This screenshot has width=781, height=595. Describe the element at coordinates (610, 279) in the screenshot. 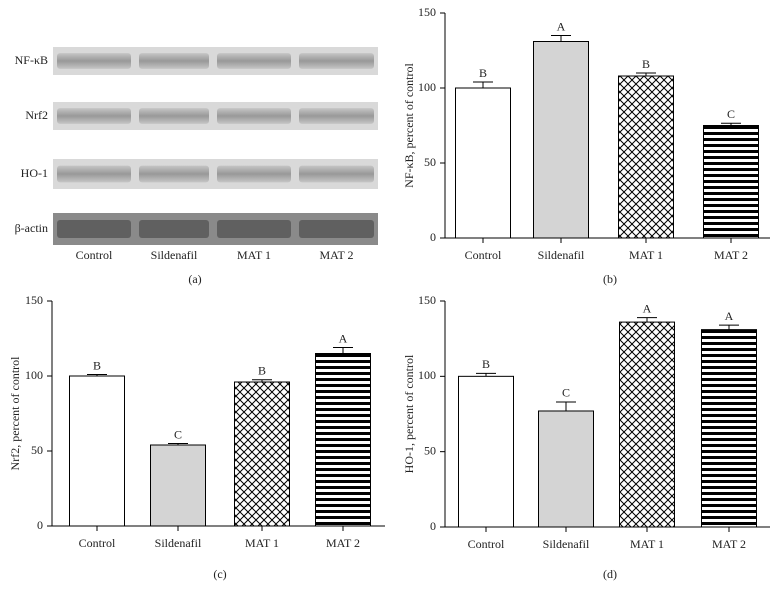

I see `panel-caption: (b)` at that location.